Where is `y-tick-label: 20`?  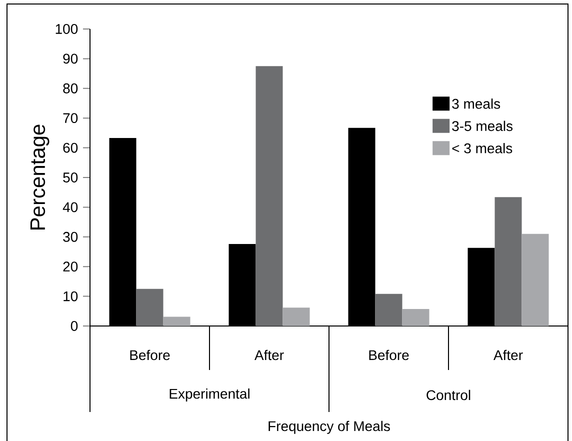 y-tick-label: 20 is located at coordinates (70, 267).